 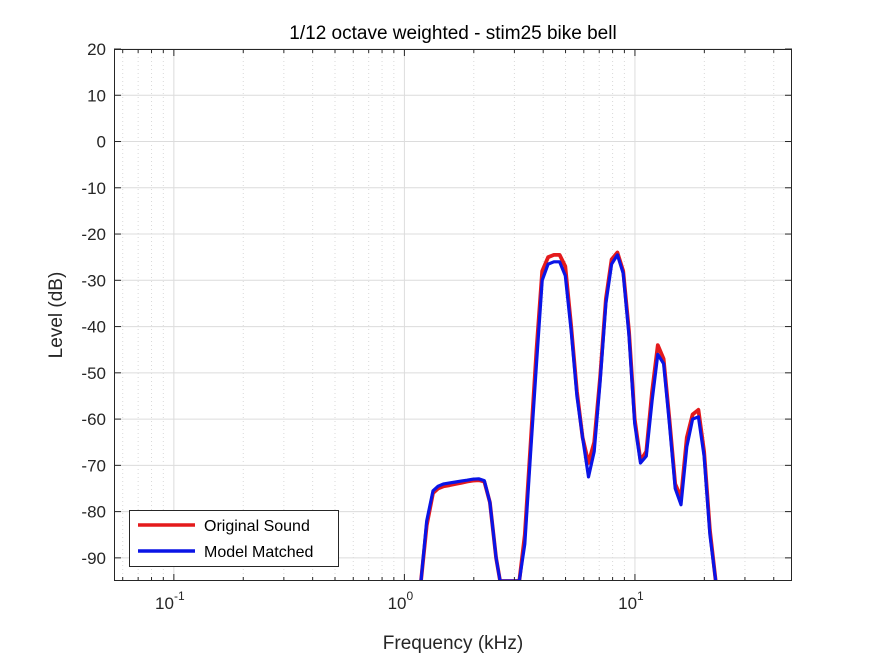 I want to click on chart-title: 1/12 octave weighted - stim25 bike bell, so click(x=452, y=33).